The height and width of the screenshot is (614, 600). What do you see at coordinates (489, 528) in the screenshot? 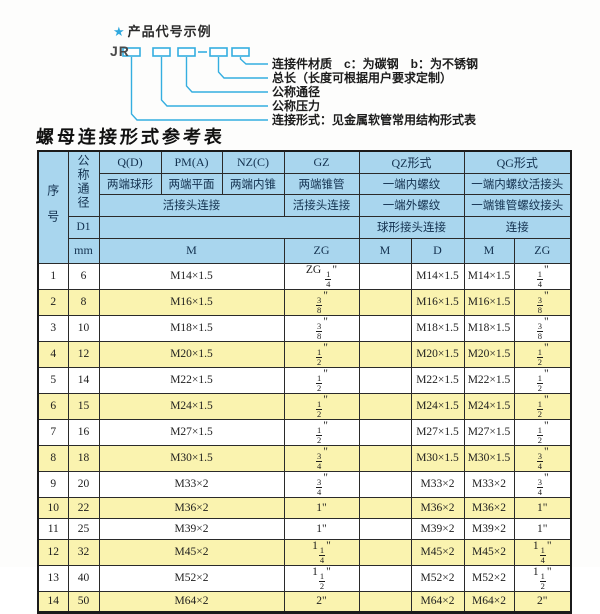
I see `cell-qg-m: M39×2` at bounding box center [489, 528].